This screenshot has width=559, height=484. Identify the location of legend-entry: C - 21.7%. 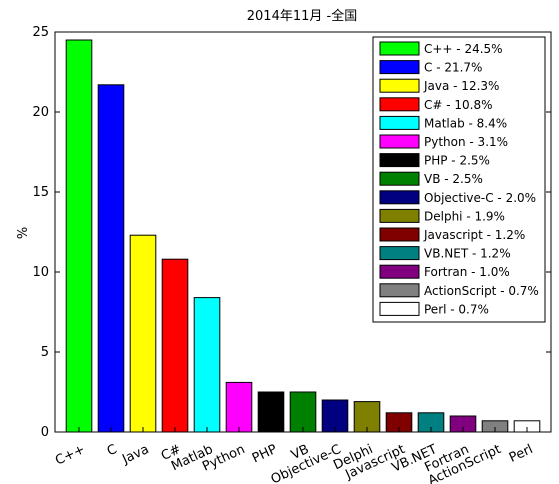
(453, 68).